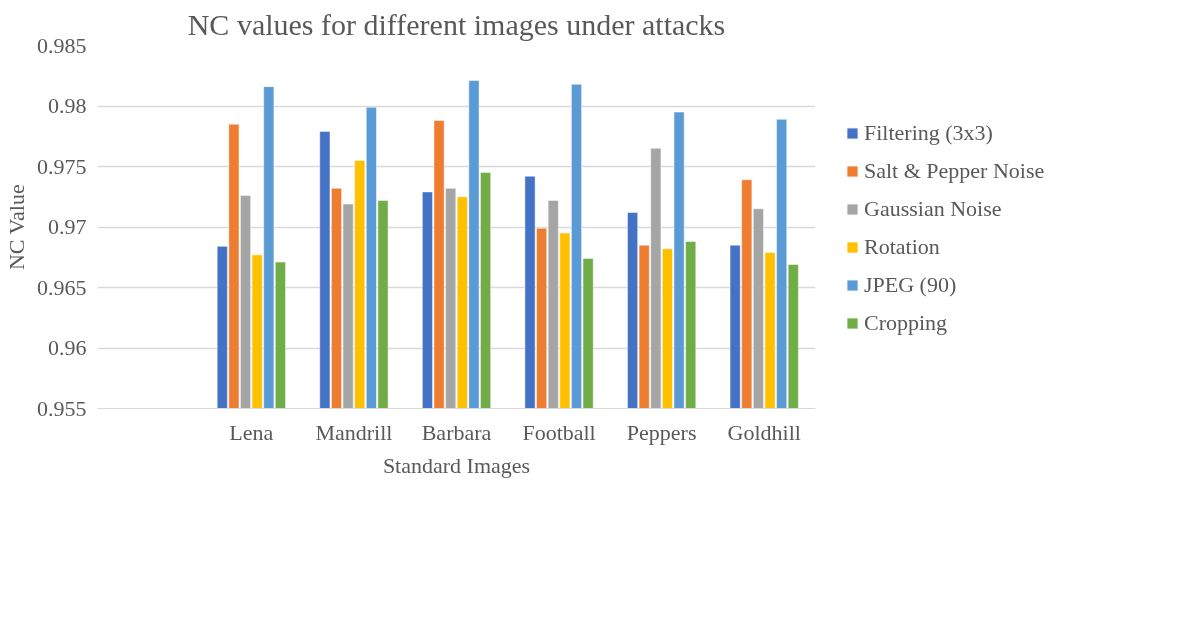  Describe the element at coordinates (251, 432) in the screenshot. I see `x-tick-label: Lena` at that location.